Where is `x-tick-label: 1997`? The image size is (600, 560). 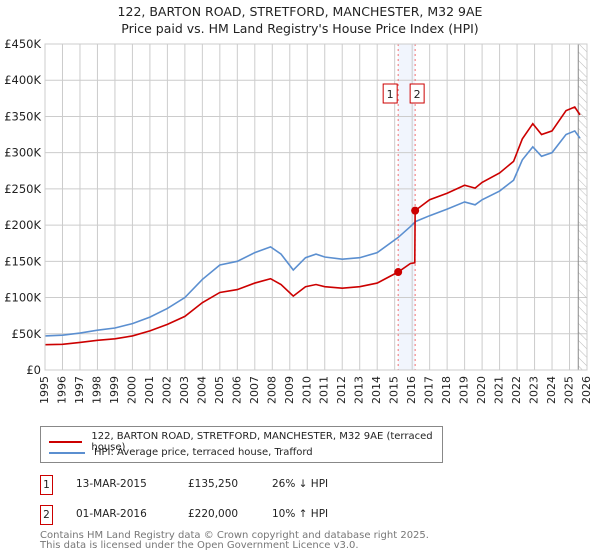 x-tick-label: 1997 is located at coordinates (79, 390).